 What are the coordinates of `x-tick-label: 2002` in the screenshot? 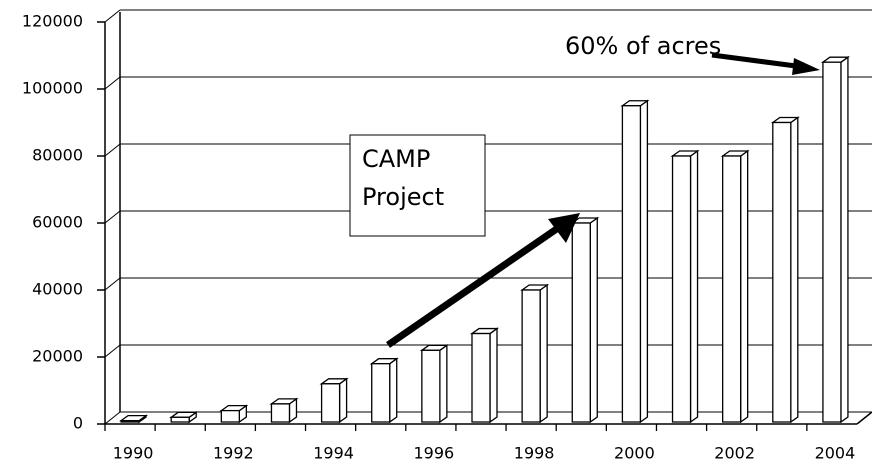 It's located at (734, 453).